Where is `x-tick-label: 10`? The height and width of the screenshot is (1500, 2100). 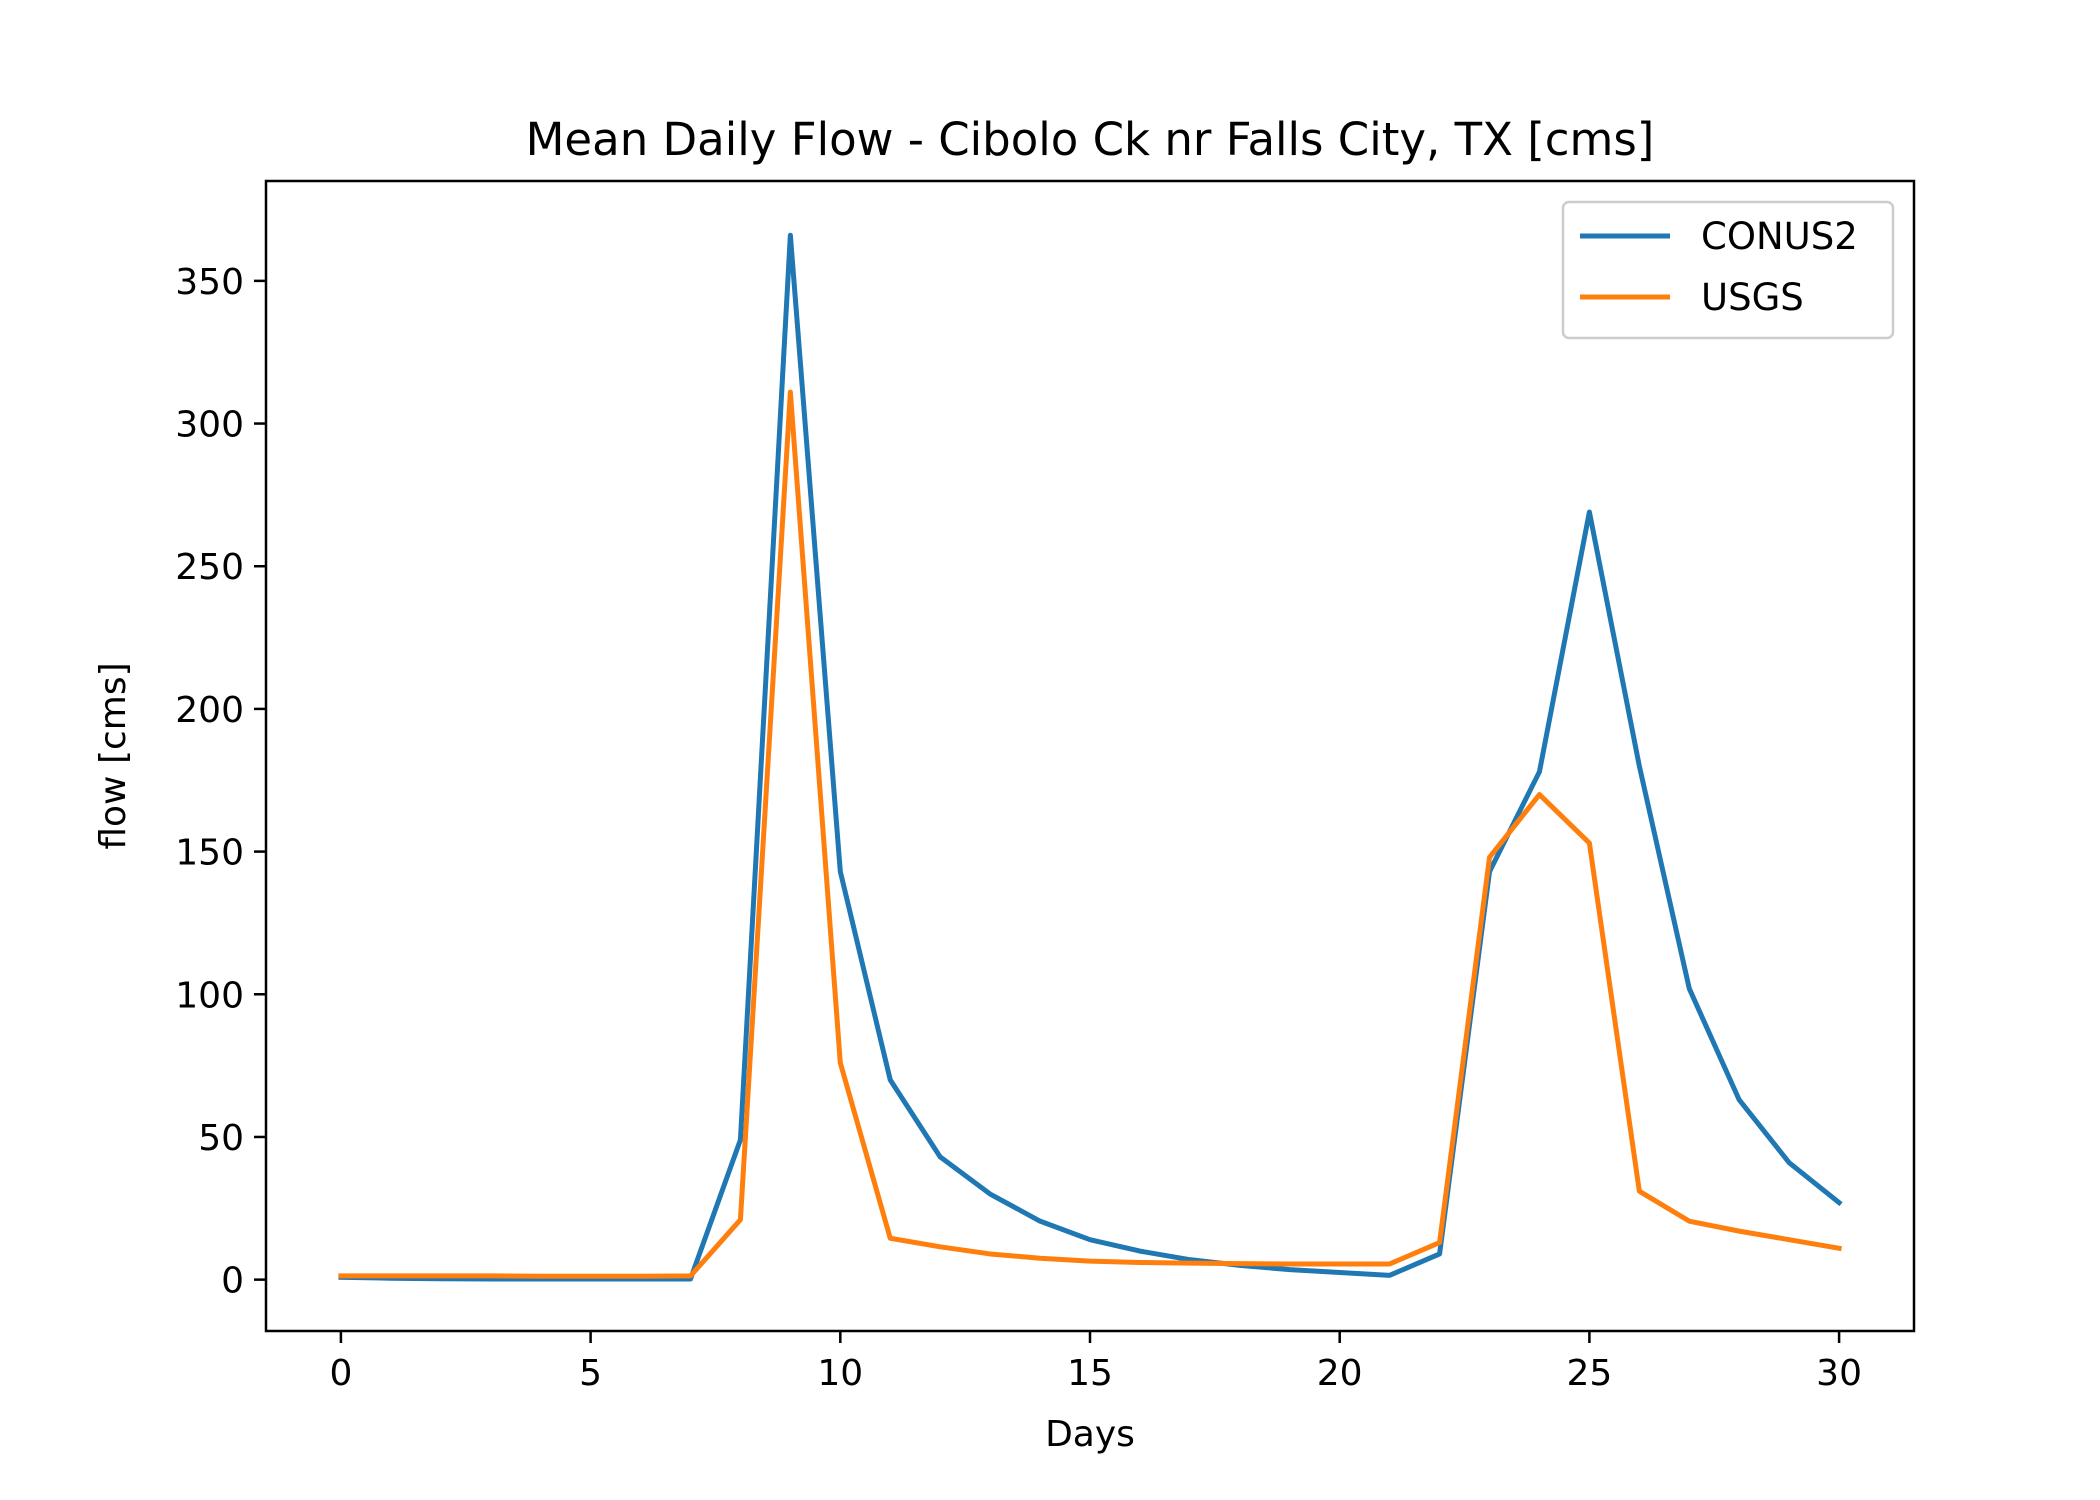
x-tick-label: 10 is located at coordinates (840, 1373).